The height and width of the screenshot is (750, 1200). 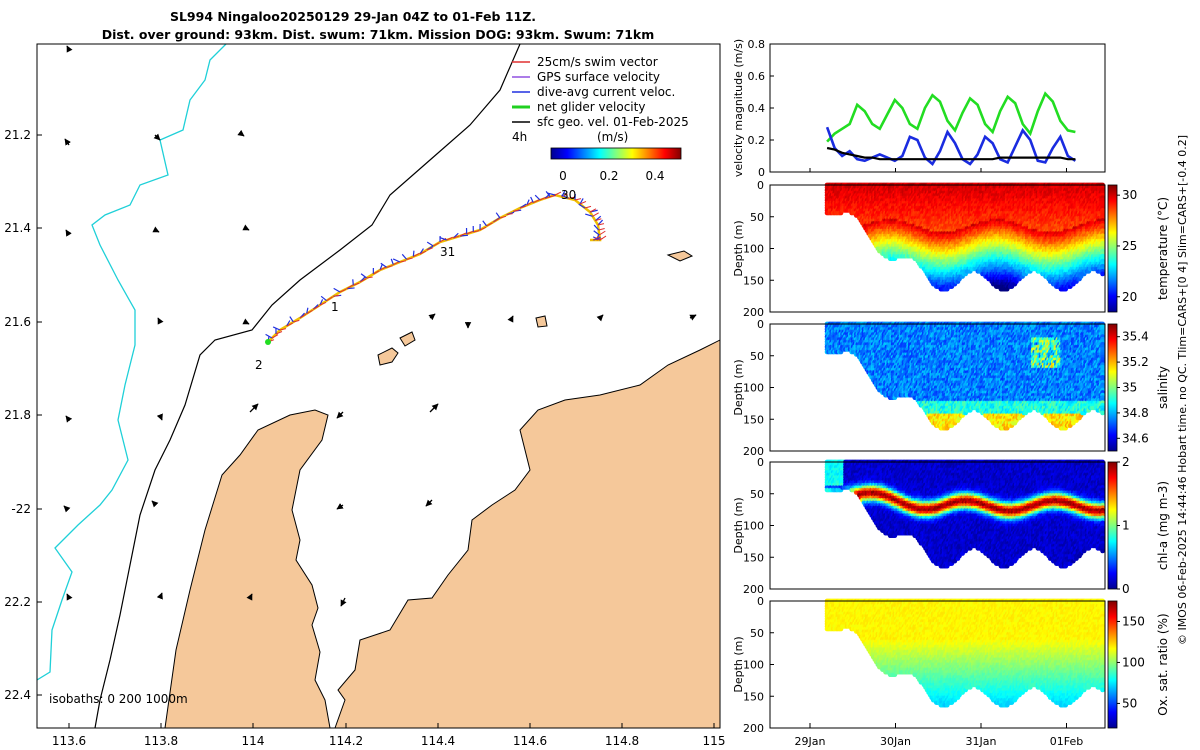 What do you see at coordinates (591, 107) in the screenshot?
I see `legend-label: net glider velocity` at bounding box center [591, 107].